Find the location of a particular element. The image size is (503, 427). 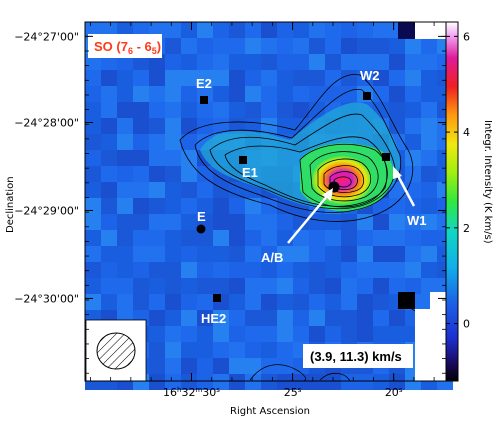

arrowhead-AB is located at coordinates (327, 194).